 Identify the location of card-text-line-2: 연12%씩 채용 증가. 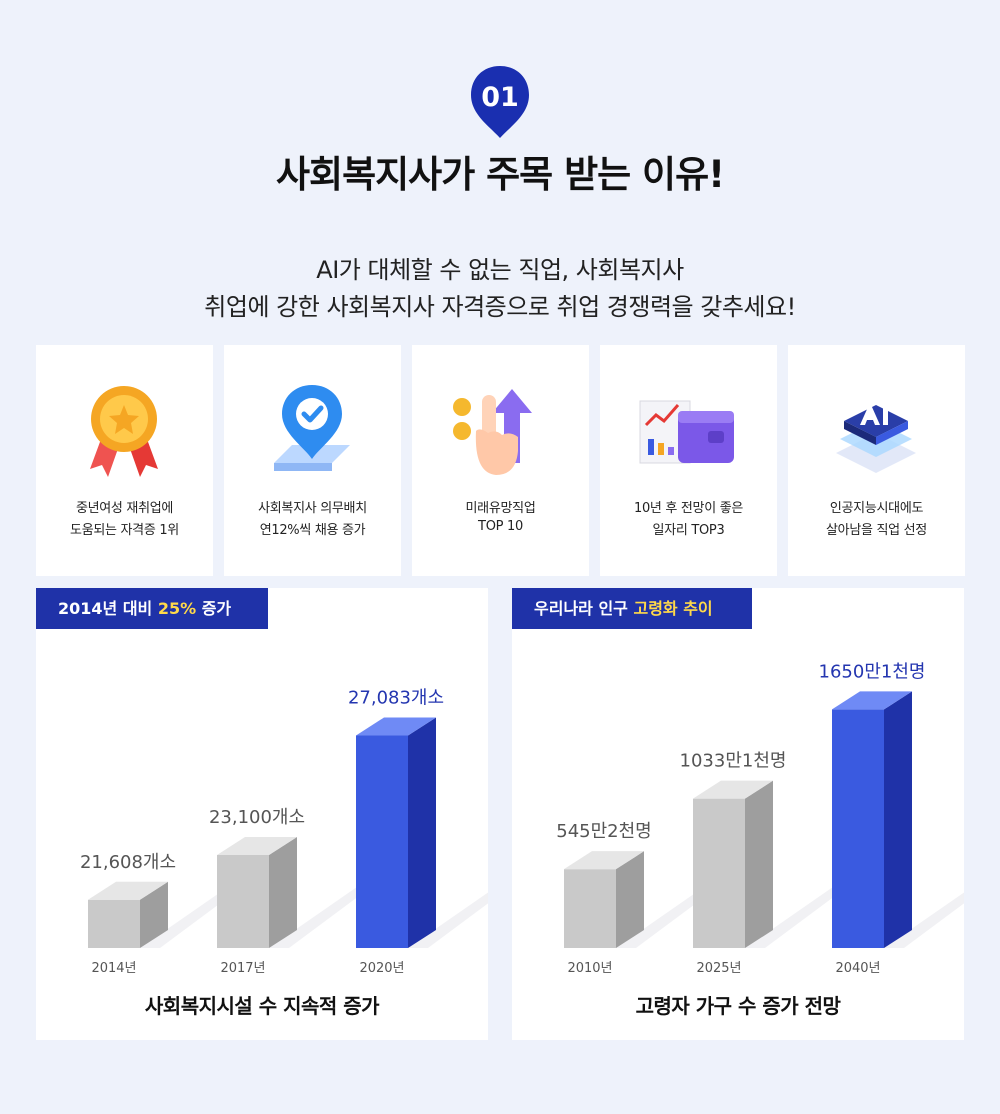
(312, 530).